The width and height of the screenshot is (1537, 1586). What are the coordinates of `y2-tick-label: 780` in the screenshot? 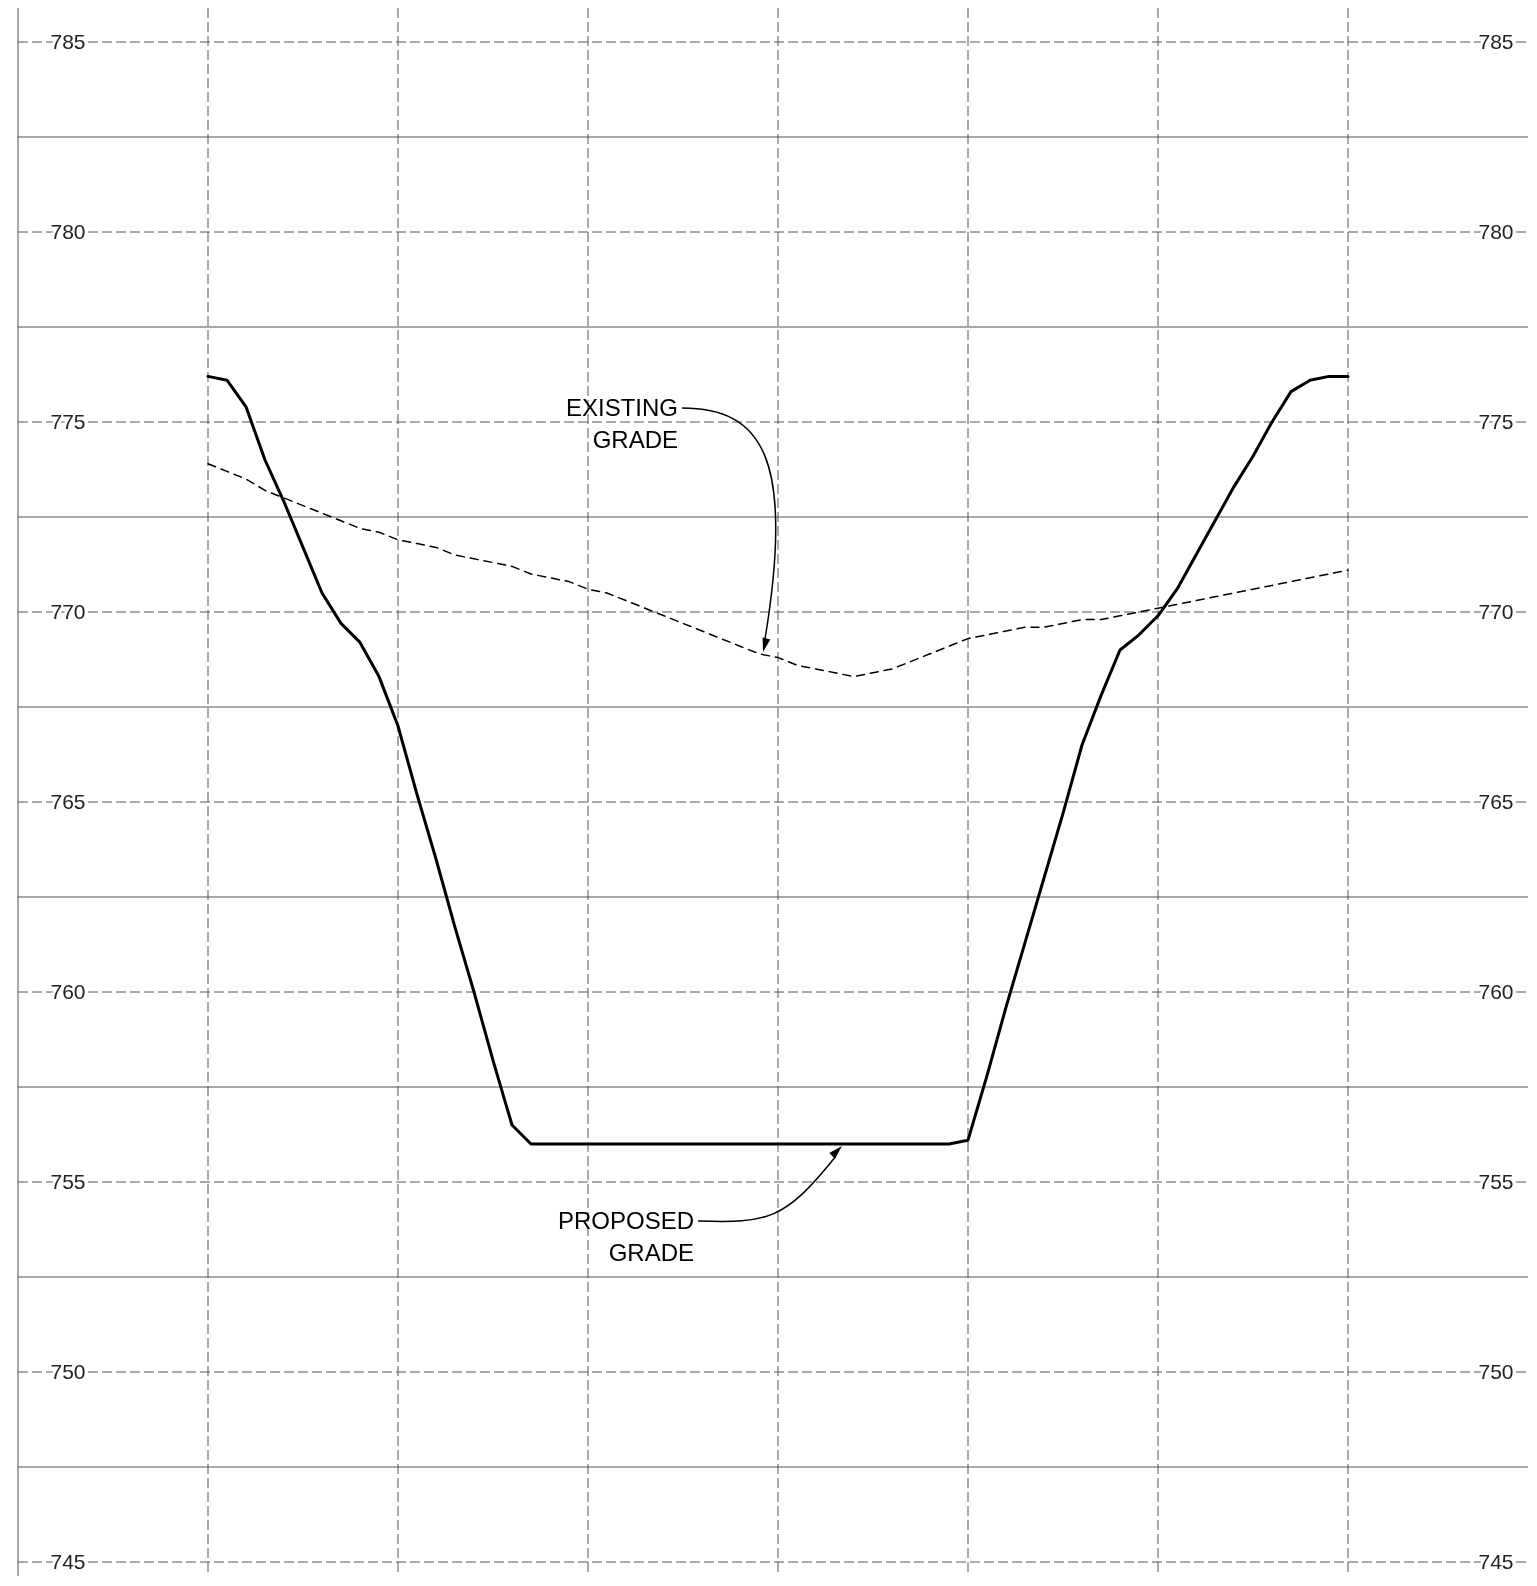 It's located at (1496, 232).